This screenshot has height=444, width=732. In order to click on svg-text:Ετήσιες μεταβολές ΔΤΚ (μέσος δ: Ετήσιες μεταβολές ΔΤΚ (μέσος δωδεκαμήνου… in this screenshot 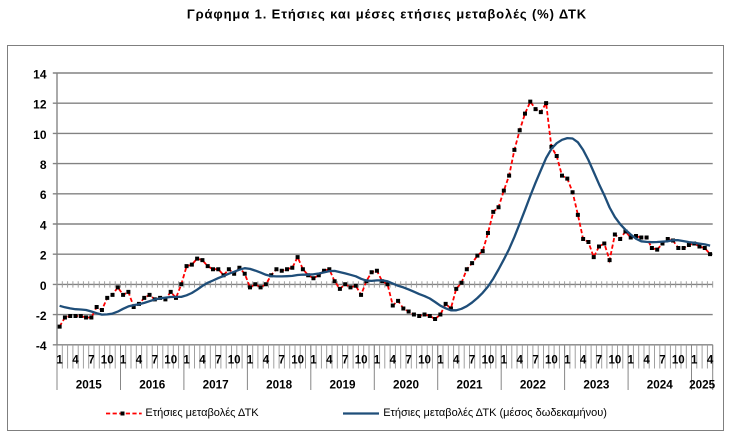, I will do `click(495, 413)`.